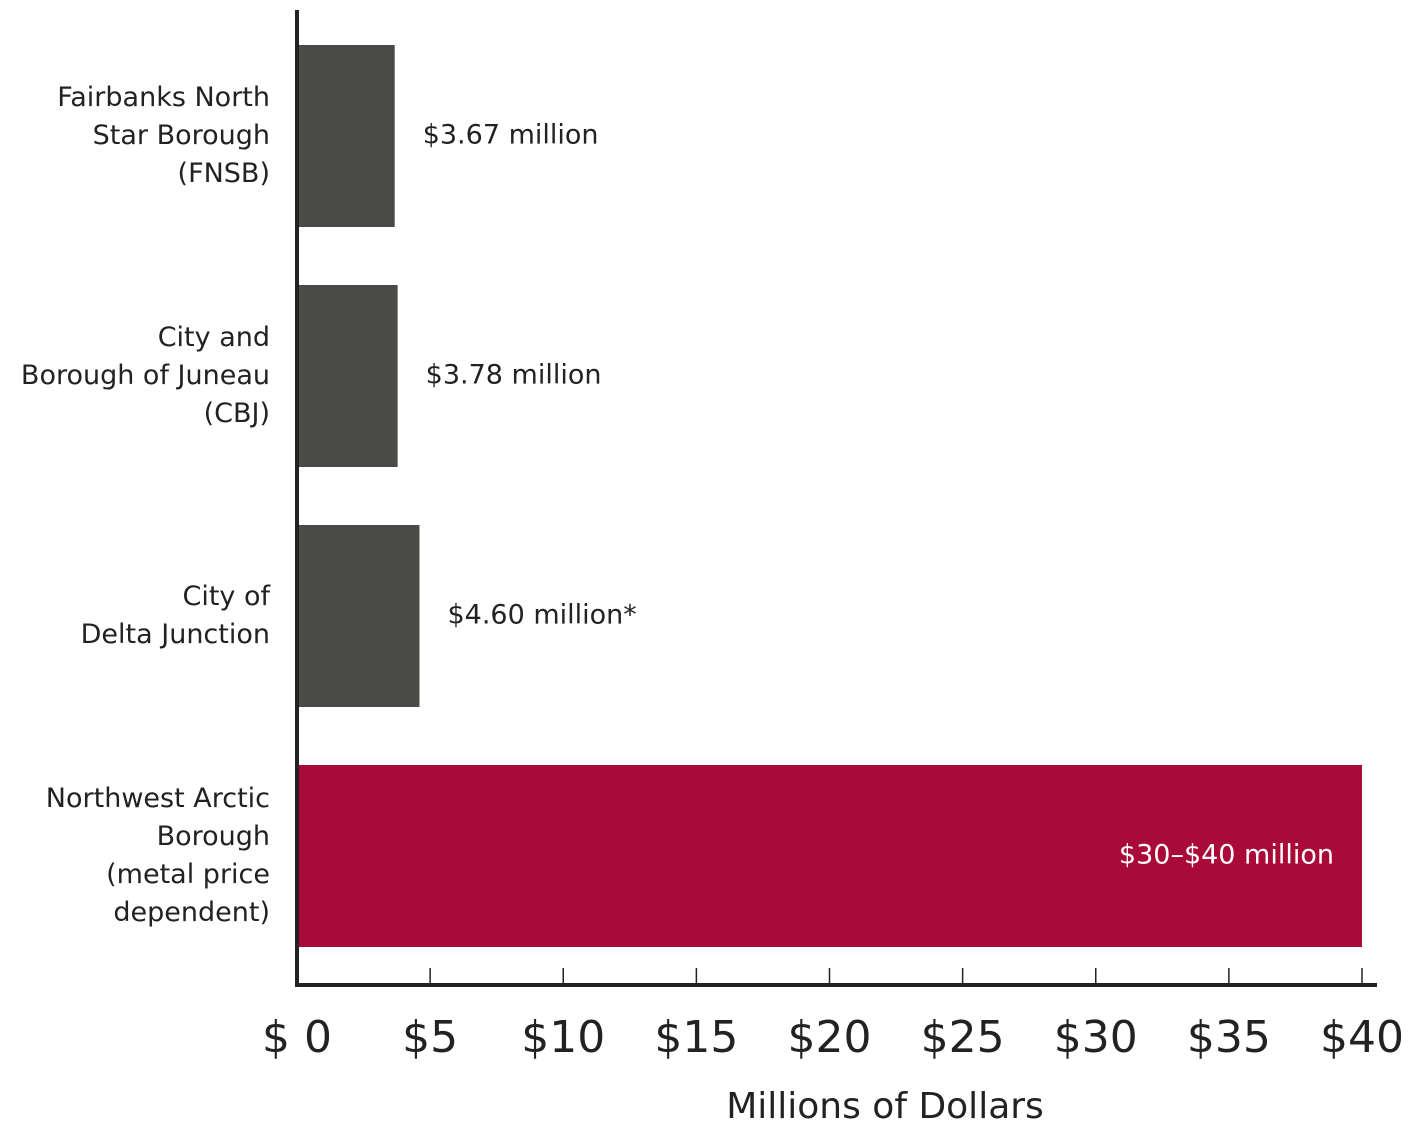 The image size is (1427, 1129). Describe the element at coordinates (511, 135) in the screenshot. I see `value-label: $3.67 million` at that location.